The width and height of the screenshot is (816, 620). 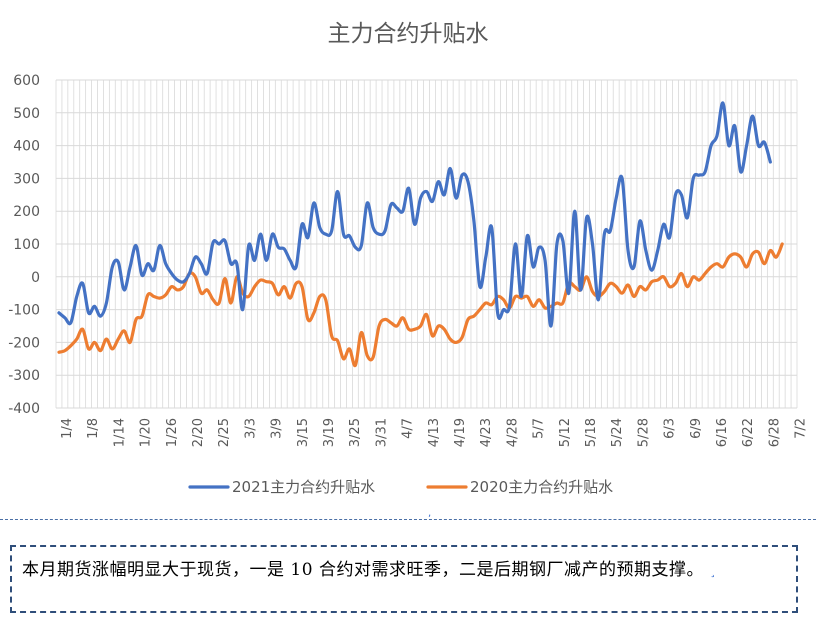 What do you see at coordinates (541, 487) in the screenshot?
I see `legend-label-2020: 2020主力合约升贴水` at bounding box center [541, 487].